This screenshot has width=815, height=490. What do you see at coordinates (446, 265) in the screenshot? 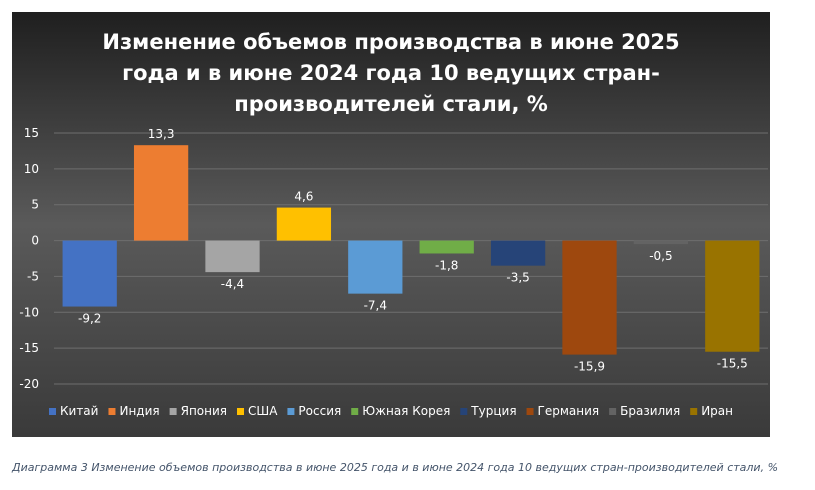
I see `data-label: -1,8` at bounding box center [446, 265].